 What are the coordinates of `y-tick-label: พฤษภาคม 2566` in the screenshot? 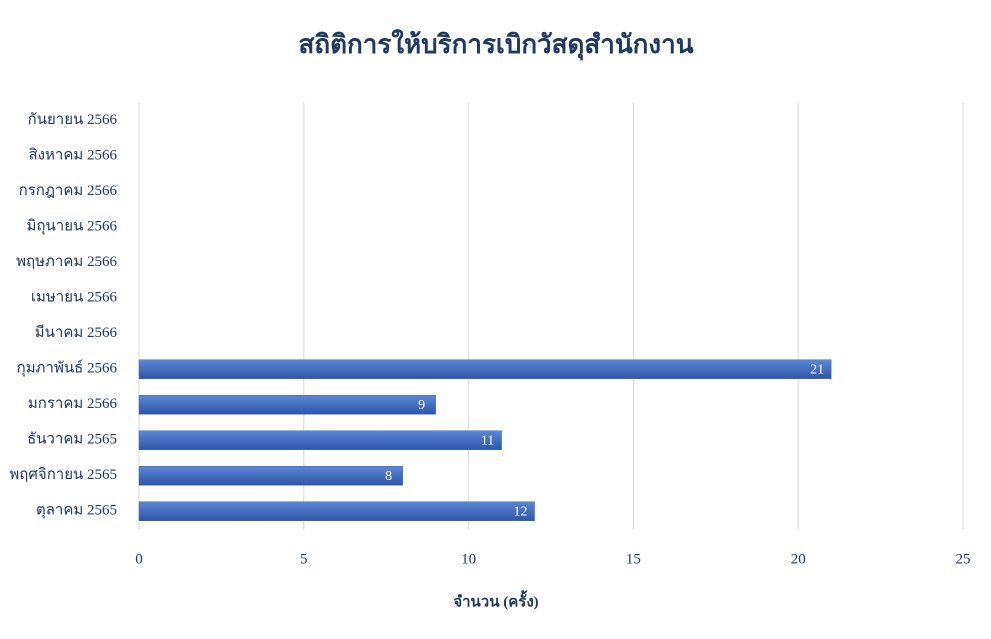 It's located at (66, 262).